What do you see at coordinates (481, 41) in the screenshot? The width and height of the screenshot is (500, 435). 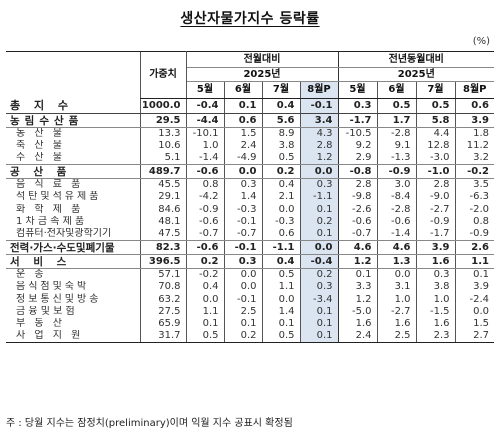 I see `unit-label: (%)` at bounding box center [481, 41].